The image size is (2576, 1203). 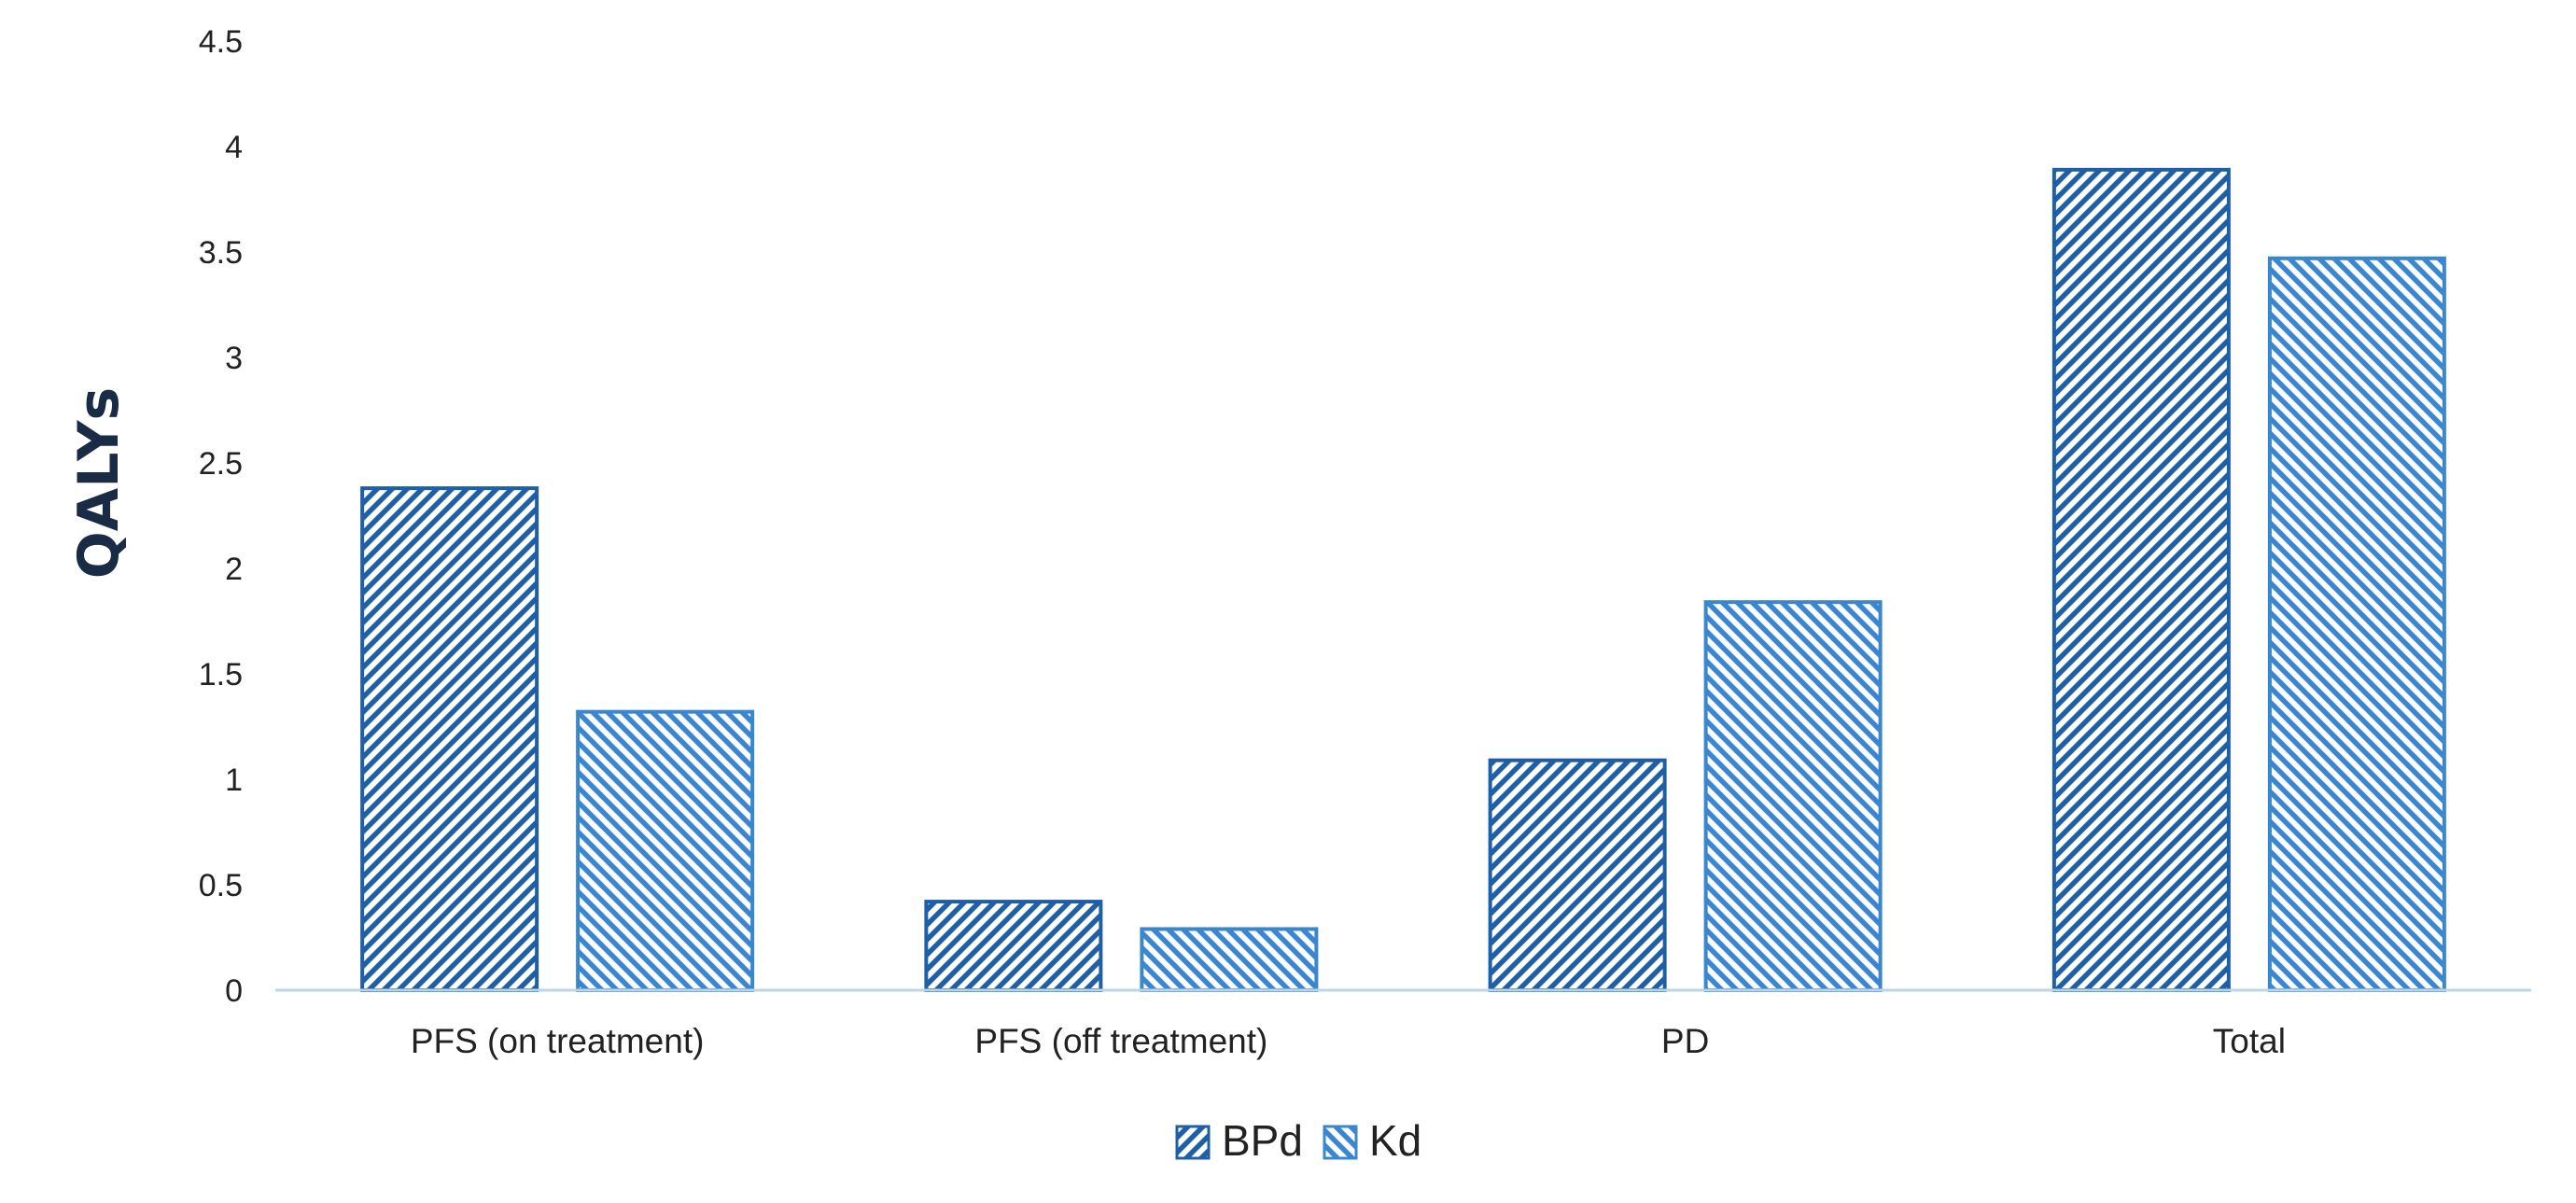 I want to click on y-tick-label: 4, so click(x=234, y=147).